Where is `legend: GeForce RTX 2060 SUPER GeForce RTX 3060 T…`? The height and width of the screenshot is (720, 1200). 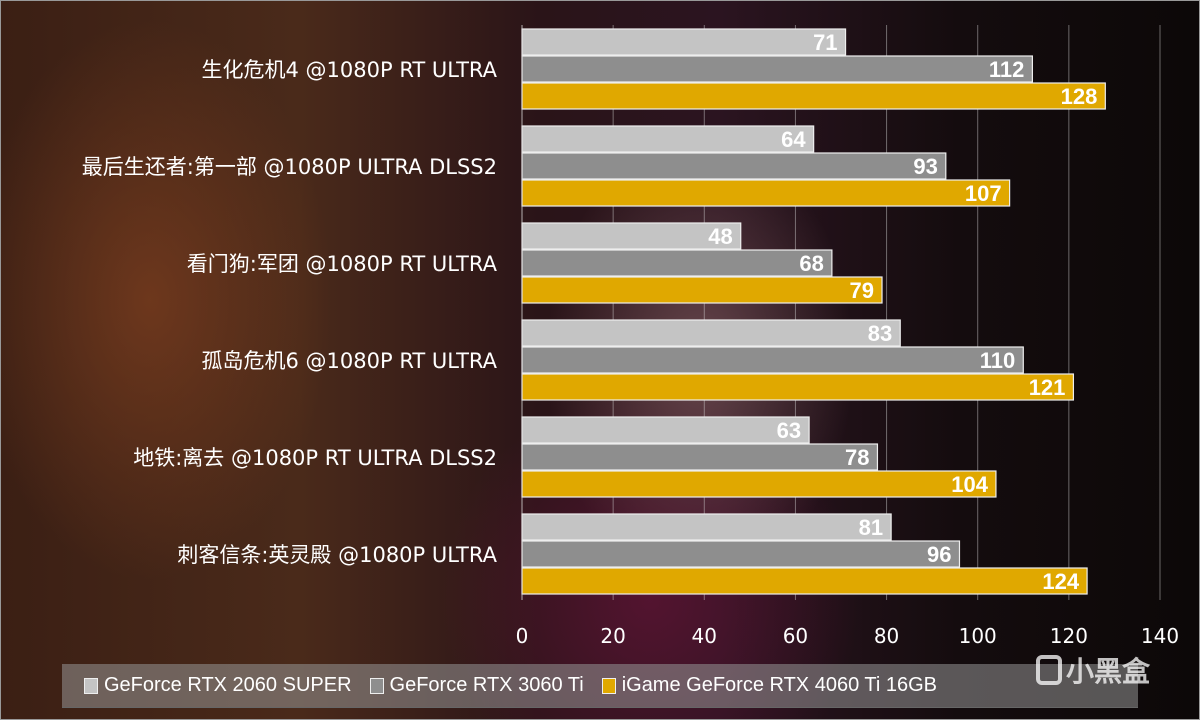 legend: GeForce RTX 2060 SUPER GeForce RTX 3060 T… is located at coordinates (600, 686).